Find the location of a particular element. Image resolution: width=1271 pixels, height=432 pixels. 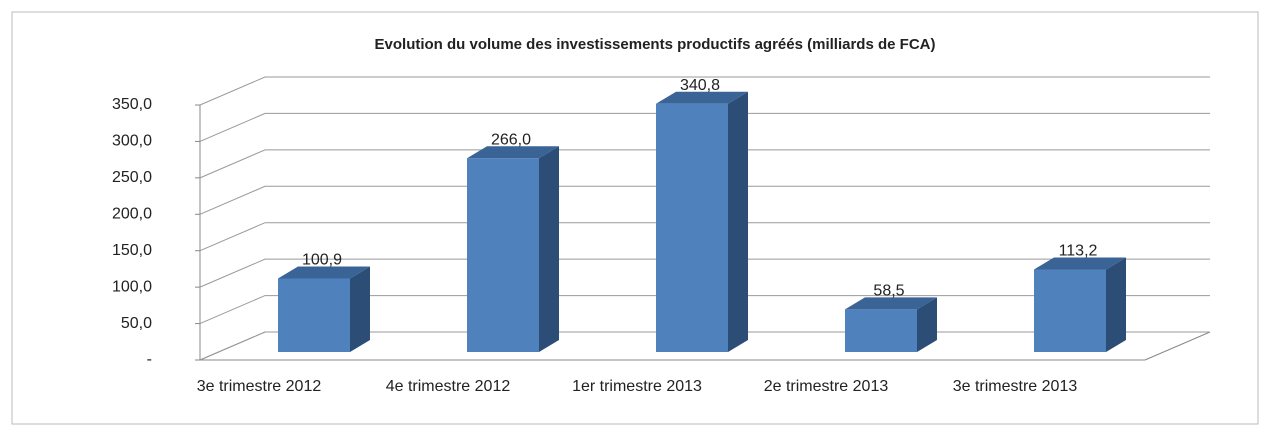

data-label: 58,5 is located at coordinates (888, 291).